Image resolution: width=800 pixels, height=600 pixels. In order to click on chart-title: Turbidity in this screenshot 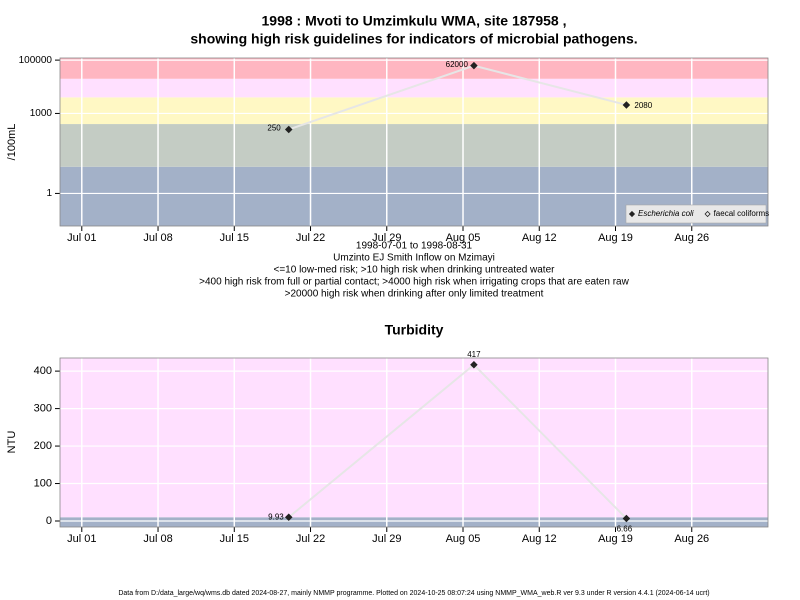, I will do `click(414, 330)`.